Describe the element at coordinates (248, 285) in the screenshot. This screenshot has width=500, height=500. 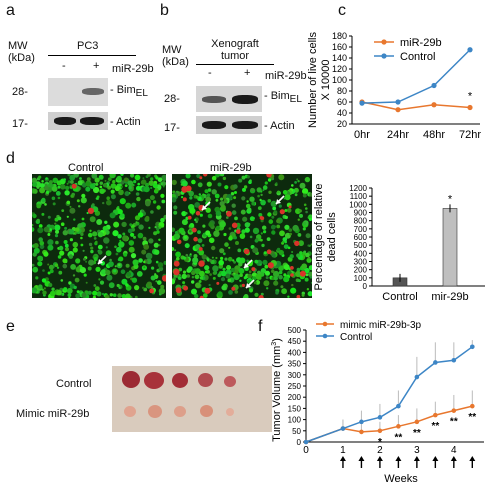
I see `arrow-indicator-head` at that location.